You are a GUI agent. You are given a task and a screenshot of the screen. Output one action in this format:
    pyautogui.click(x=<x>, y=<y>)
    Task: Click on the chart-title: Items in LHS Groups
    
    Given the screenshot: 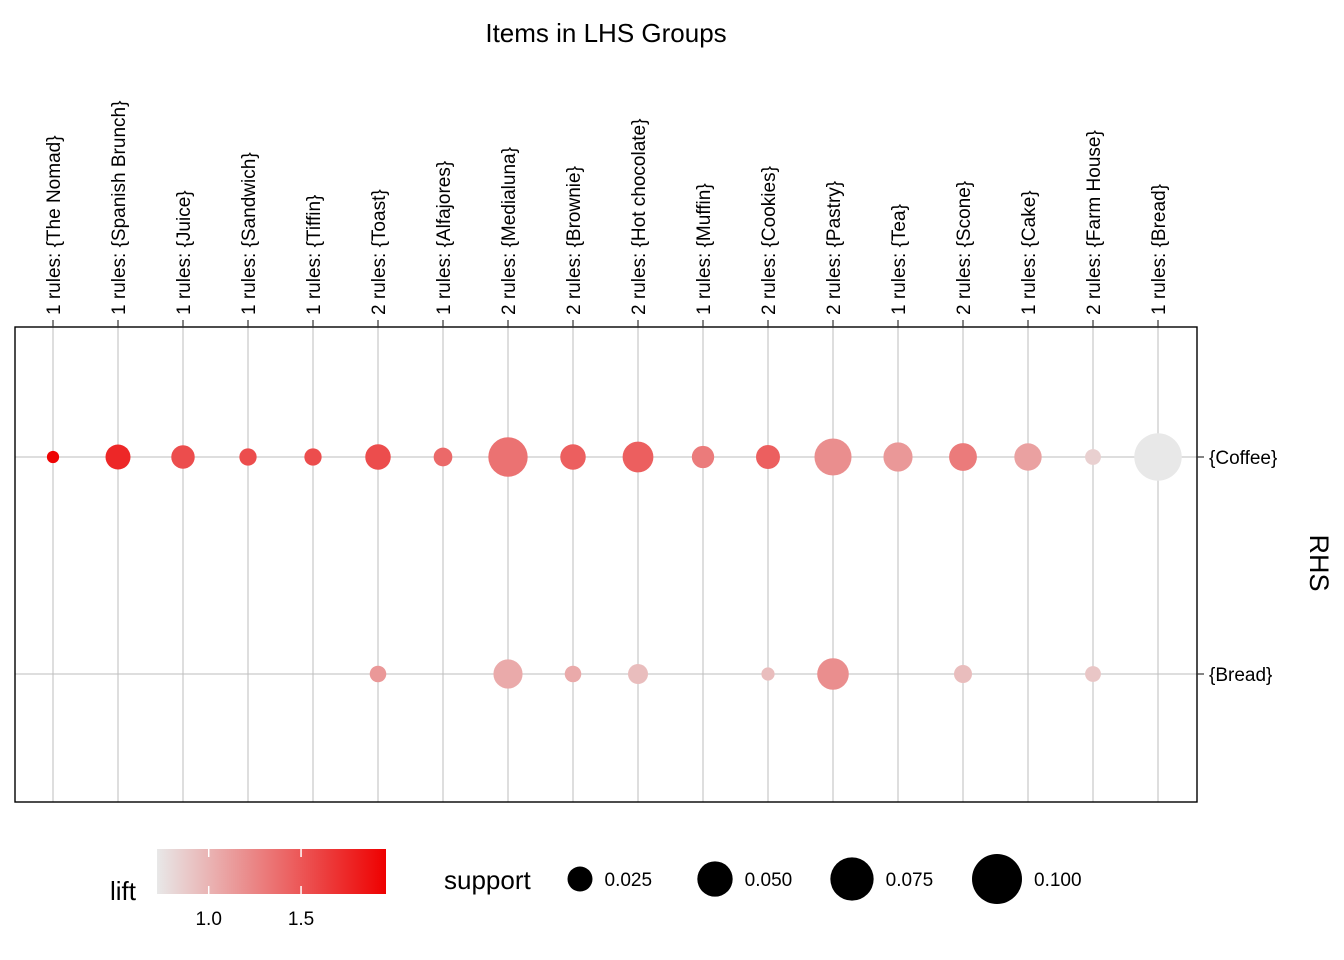 What is the action you would take?
    pyautogui.click(x=605, y=33)
    